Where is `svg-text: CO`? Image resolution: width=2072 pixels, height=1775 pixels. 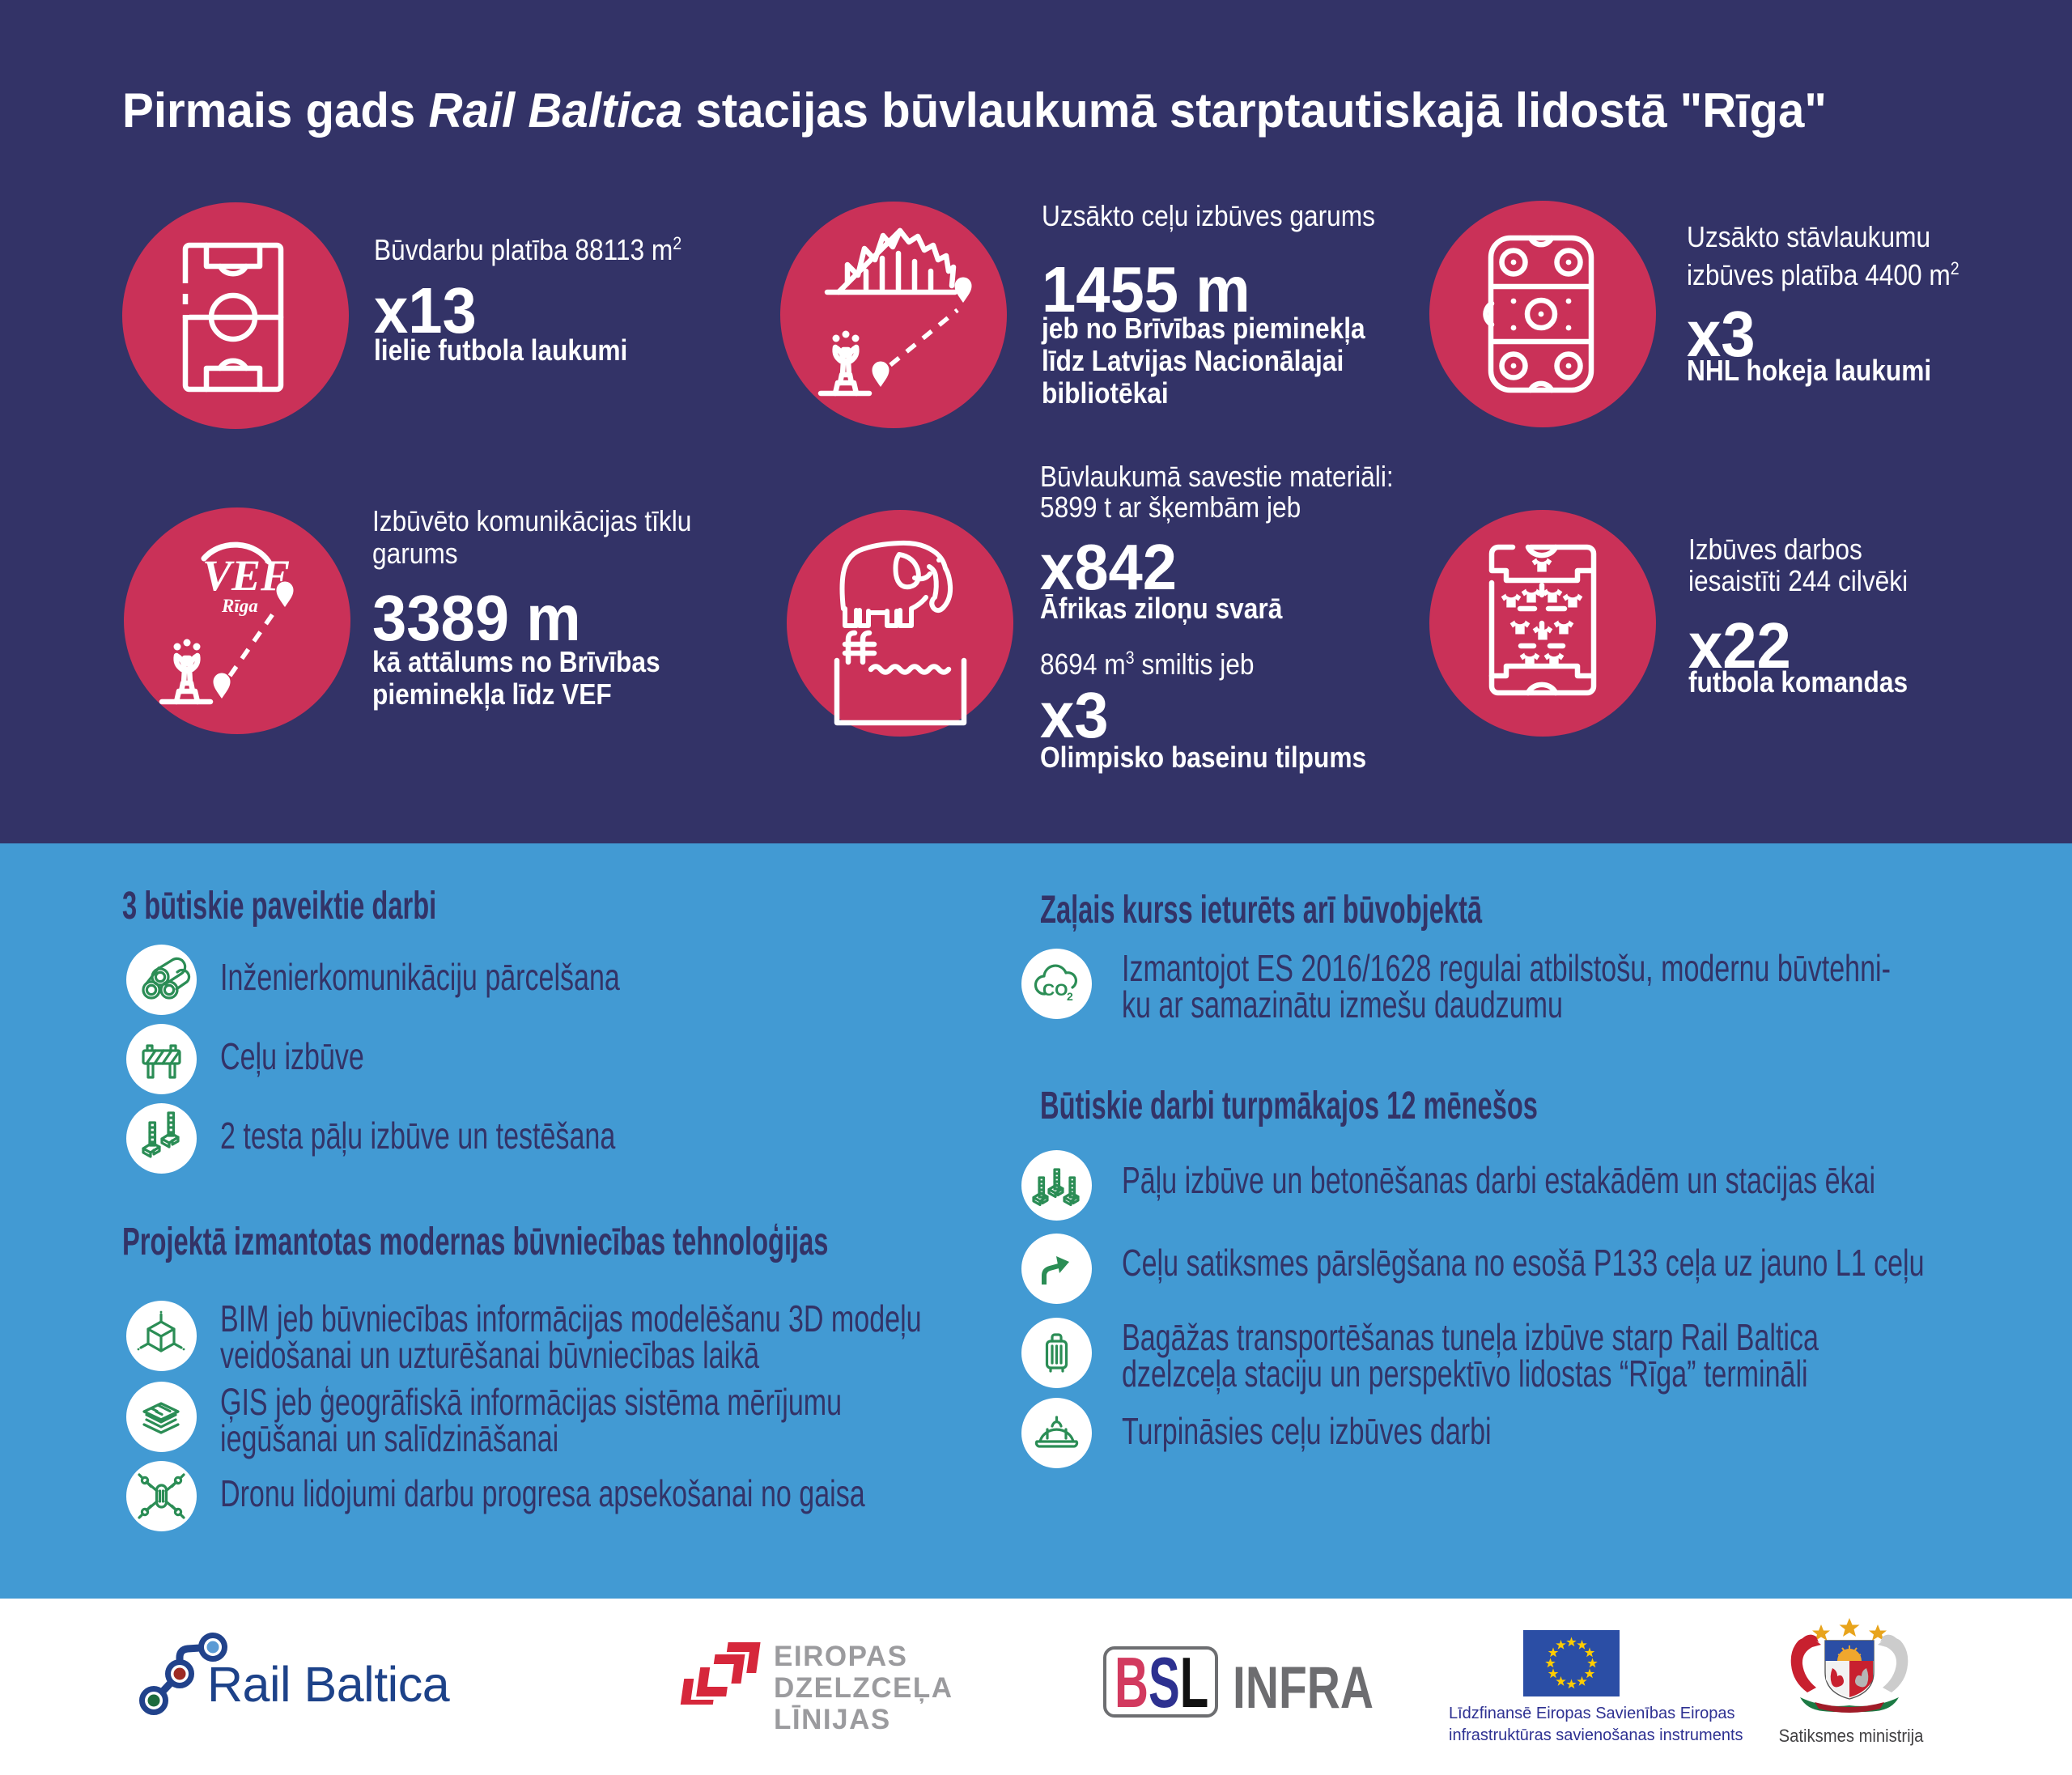
svg-text: CO is located at coordinates (1055, 990).